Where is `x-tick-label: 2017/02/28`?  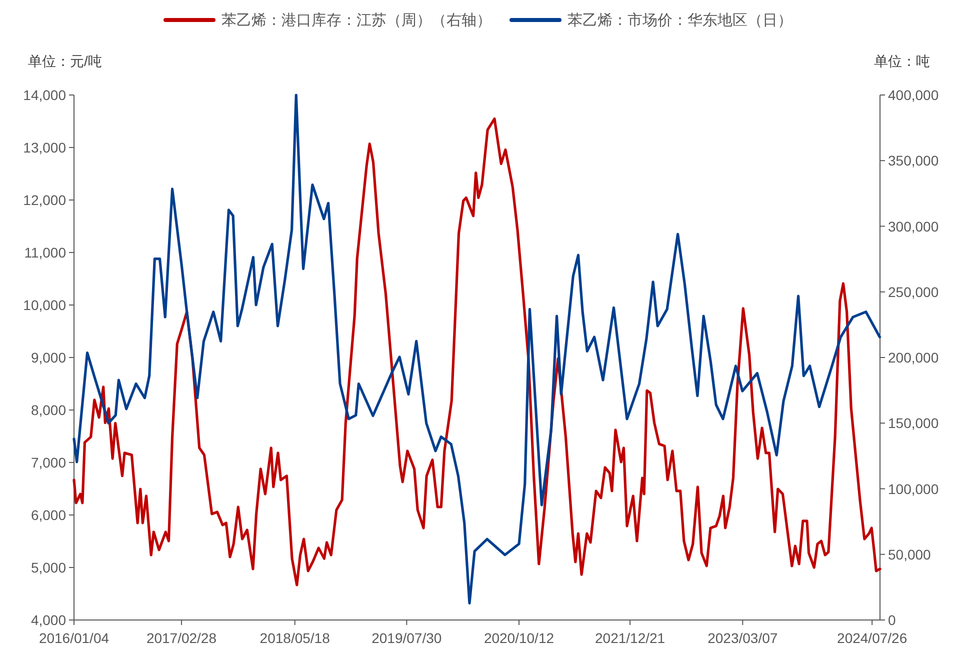 x-tick-label: 2017/02/28 is located at coordinates (181, 638).